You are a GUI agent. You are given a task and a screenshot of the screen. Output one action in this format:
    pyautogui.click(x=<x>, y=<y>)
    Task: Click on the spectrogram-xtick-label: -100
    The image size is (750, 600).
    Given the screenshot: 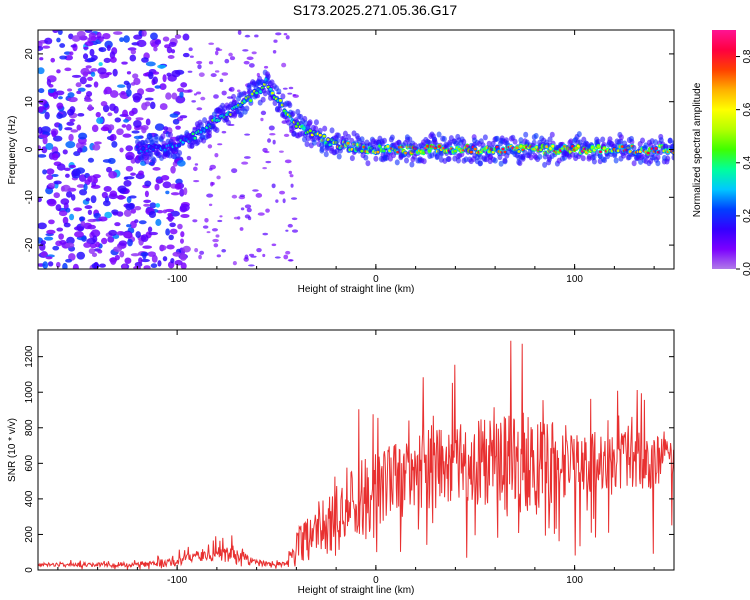 What is the action you would take?
    pyautogui.click(x=177, y=279)
    